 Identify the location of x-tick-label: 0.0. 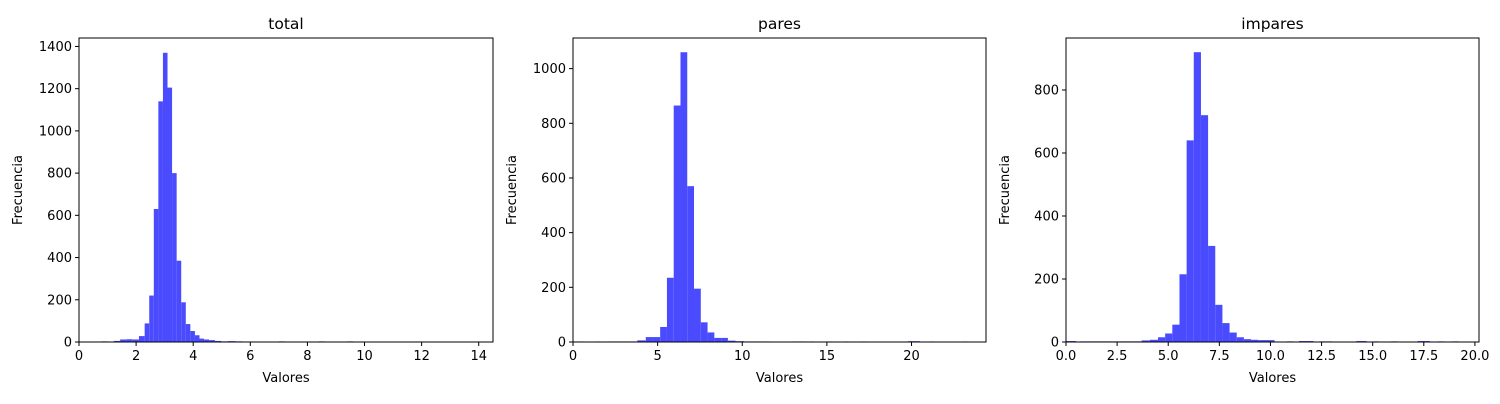
(1066, 356).